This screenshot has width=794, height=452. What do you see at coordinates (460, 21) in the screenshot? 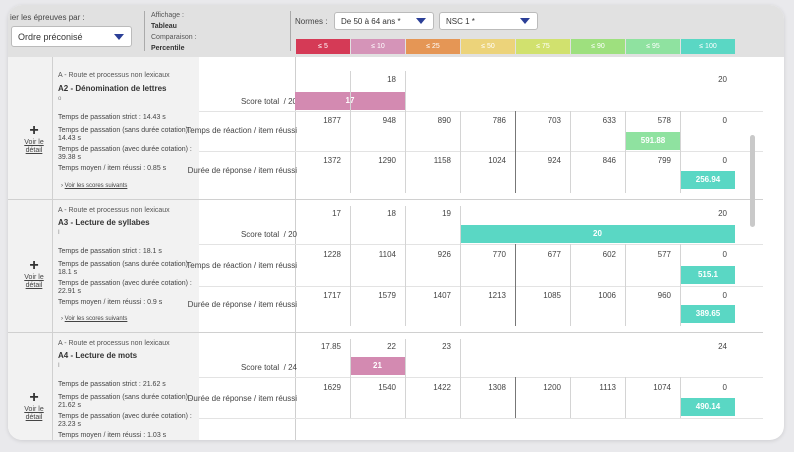
I see `nsc-value: NSC 1 *` at bounding box center [460, 21].